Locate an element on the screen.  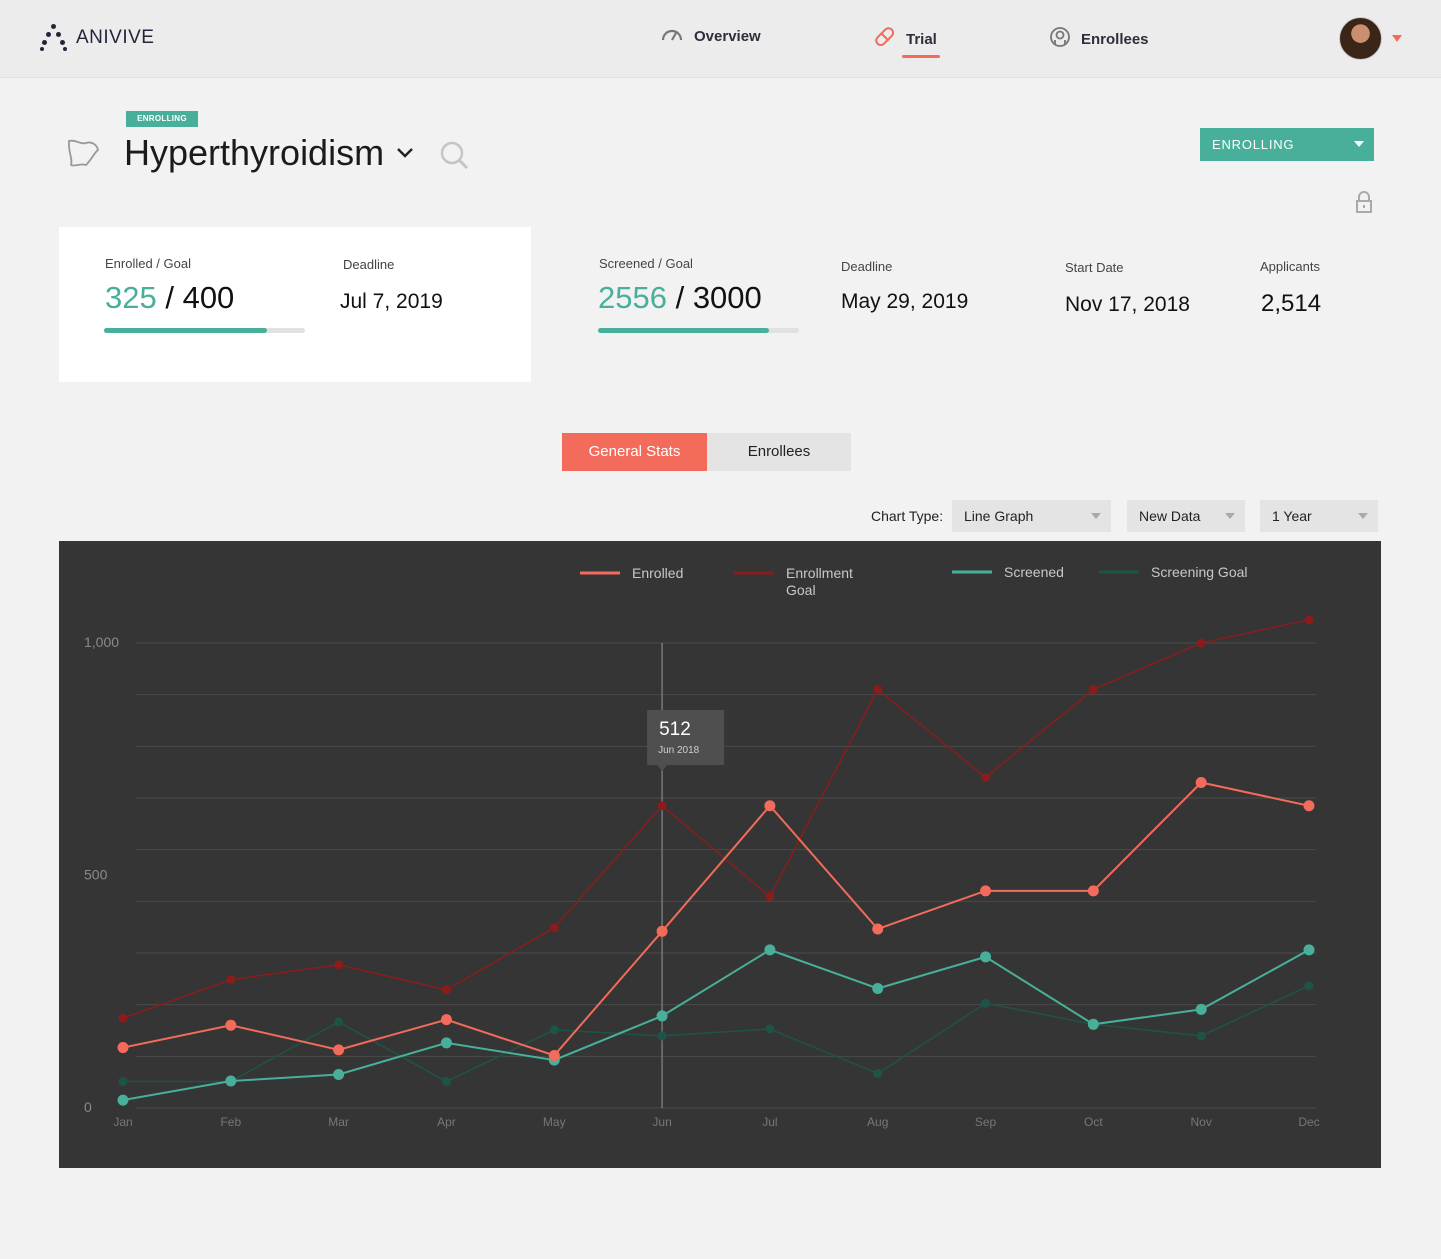
search-icon is located at coordinates (455, 158).